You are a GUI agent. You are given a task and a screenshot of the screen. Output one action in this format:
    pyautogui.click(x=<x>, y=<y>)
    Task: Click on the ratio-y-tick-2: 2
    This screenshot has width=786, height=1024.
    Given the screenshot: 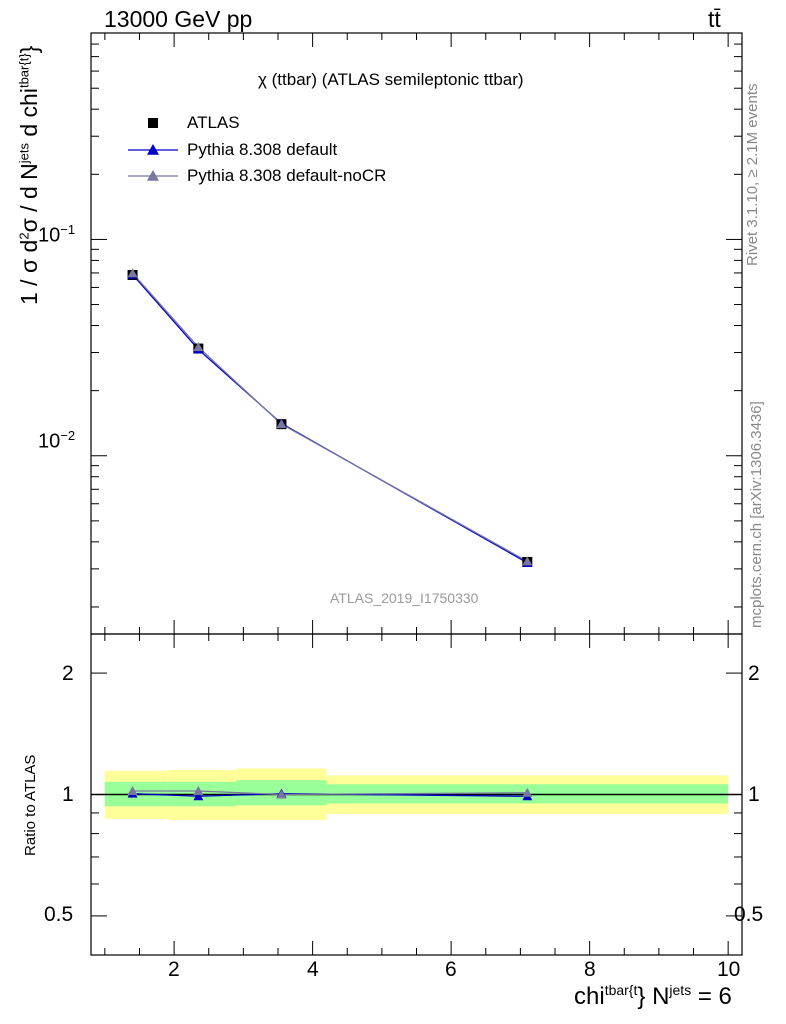 What is the action you would take?
    pyautogui.click(x=68, y=673)
    